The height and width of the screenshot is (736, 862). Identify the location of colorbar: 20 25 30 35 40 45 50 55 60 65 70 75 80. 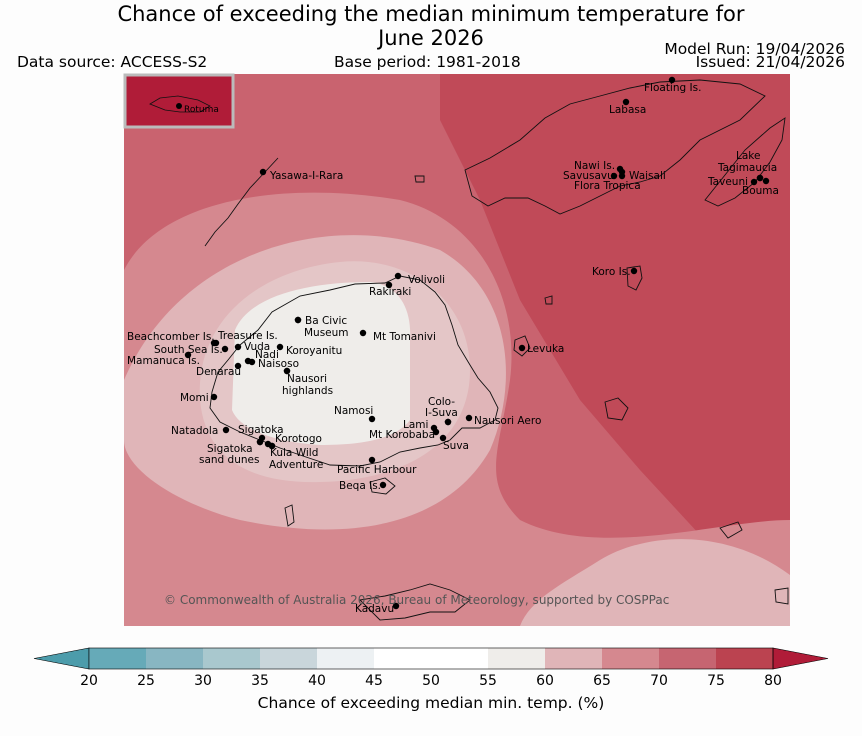
(431, 668).